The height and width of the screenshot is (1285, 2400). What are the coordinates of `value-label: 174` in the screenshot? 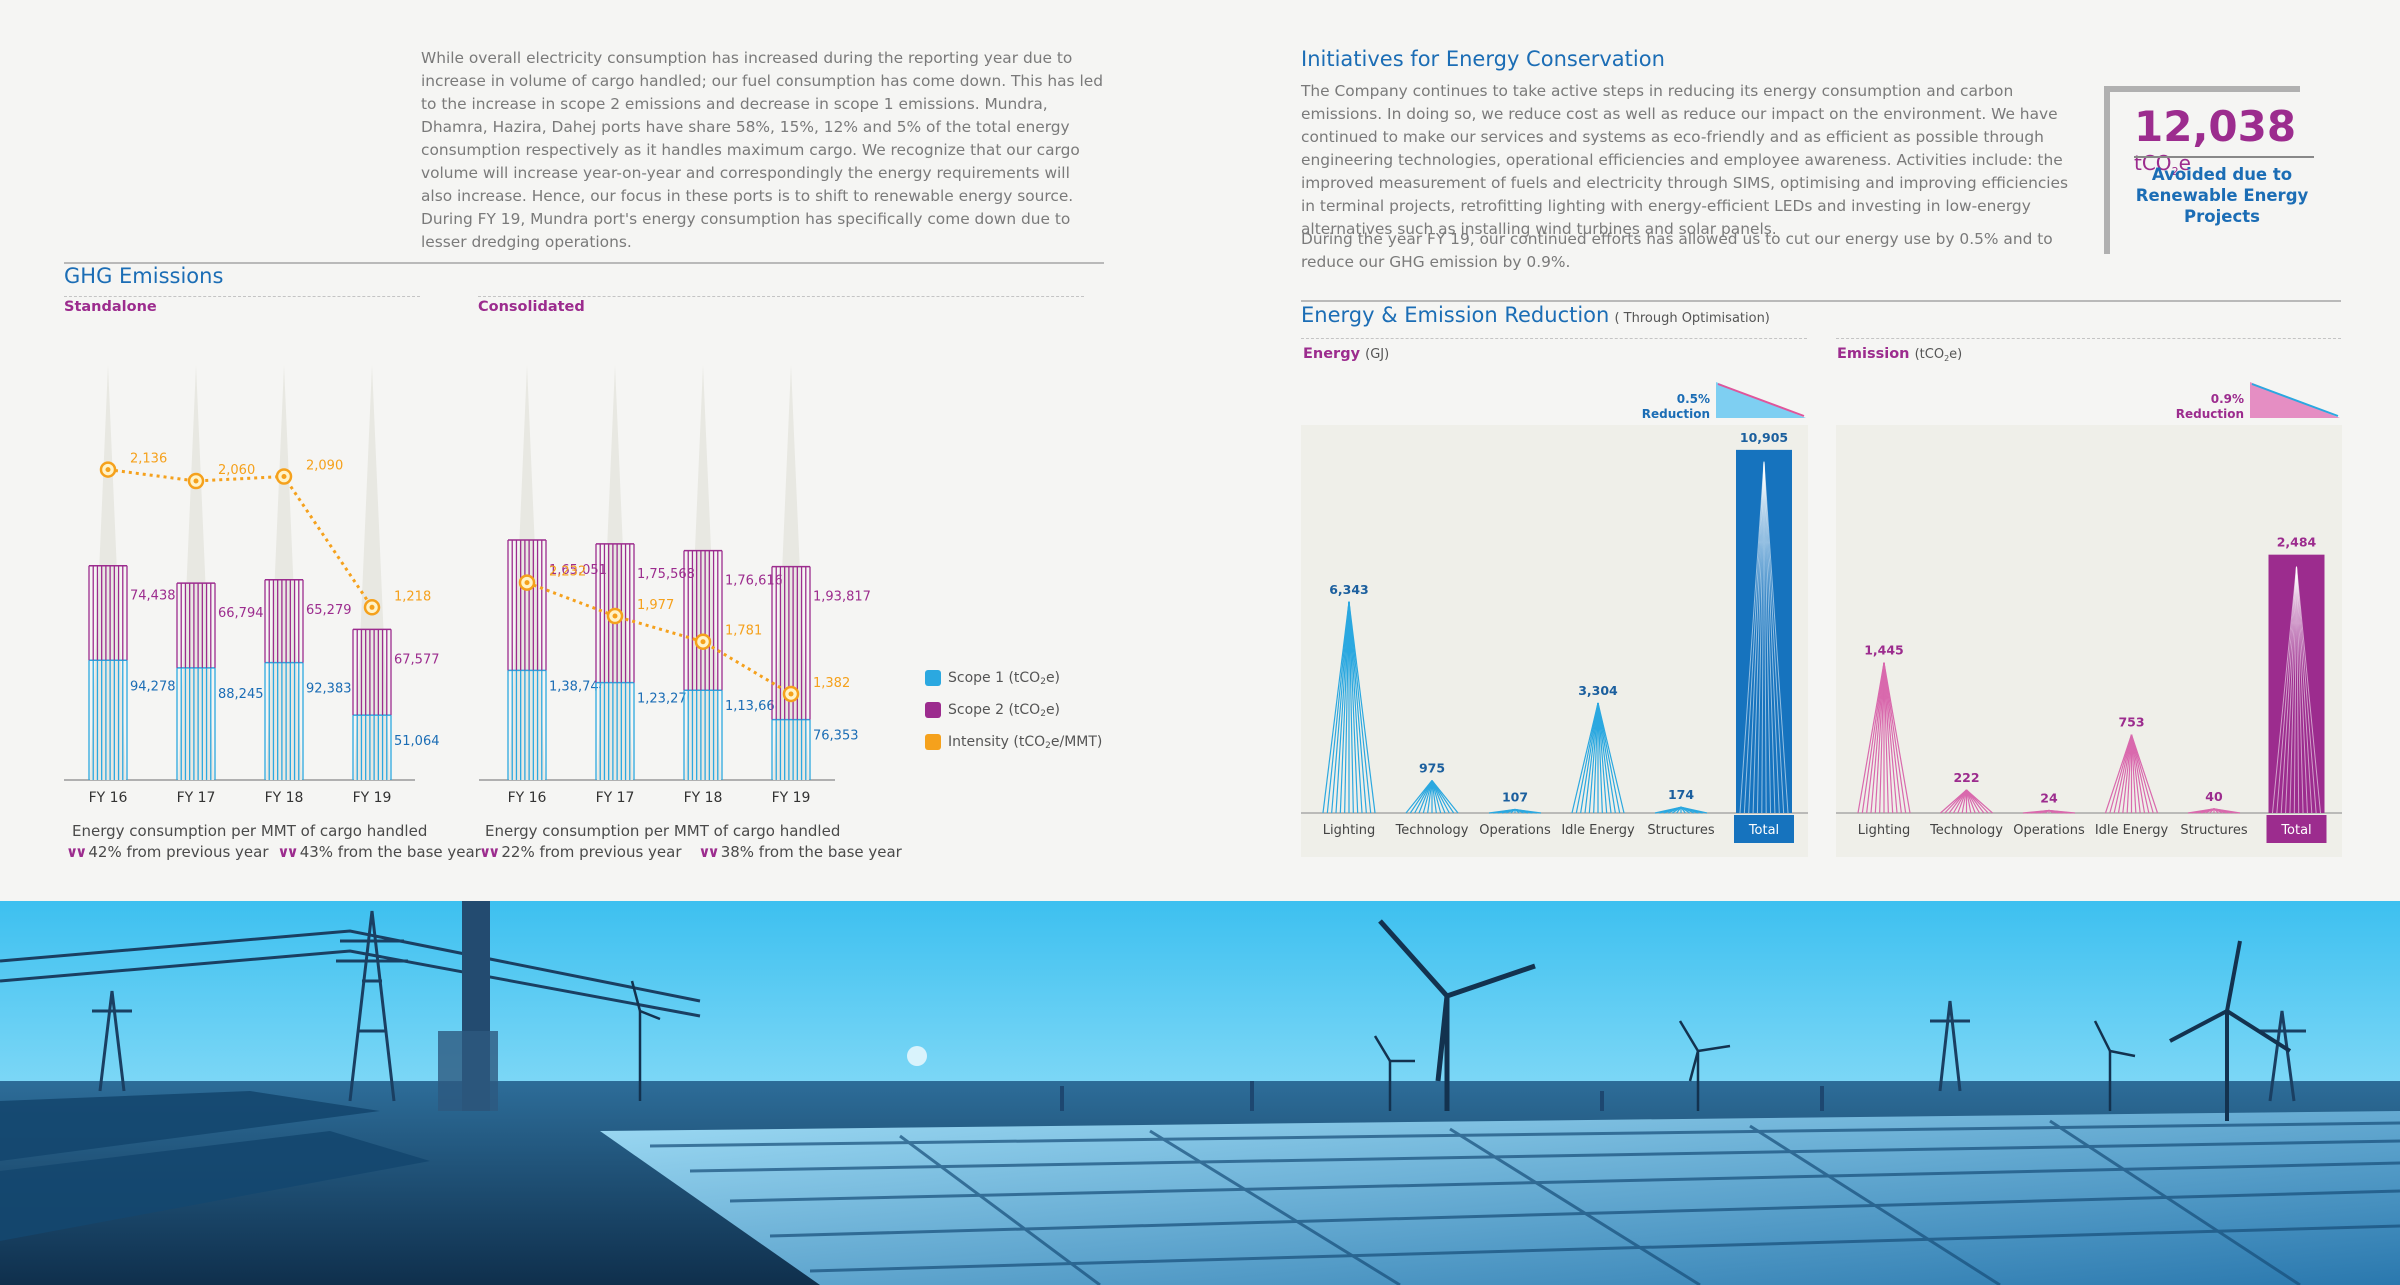 It's located at (1681, 794).